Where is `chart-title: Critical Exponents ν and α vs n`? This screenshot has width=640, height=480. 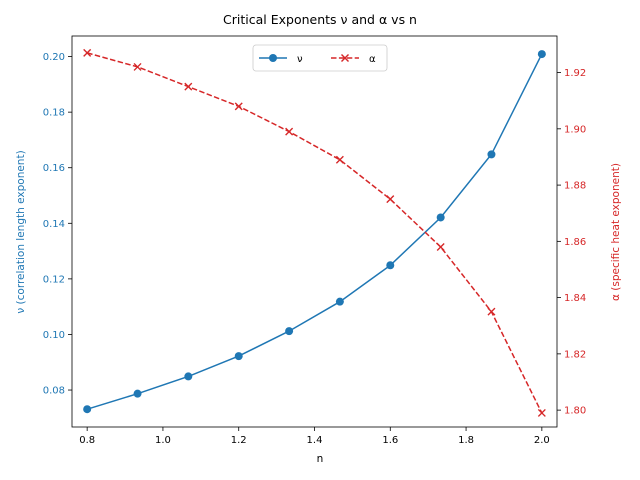 chart-title: Critical Exponents ν and α vs n is located at coordinates (320, 19).